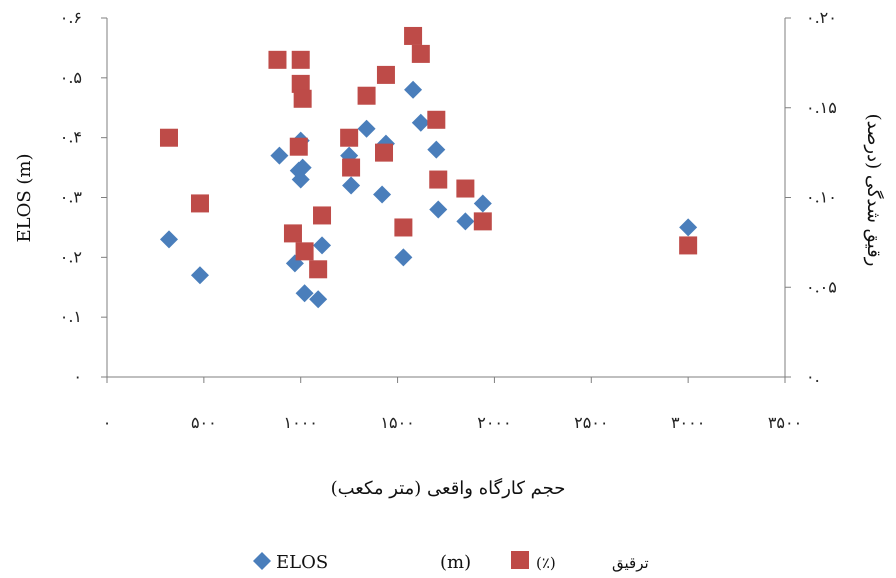  Describe the element at coordinates (520, 560) in the screenshot. I see `legend-dilution-marker` at that location.